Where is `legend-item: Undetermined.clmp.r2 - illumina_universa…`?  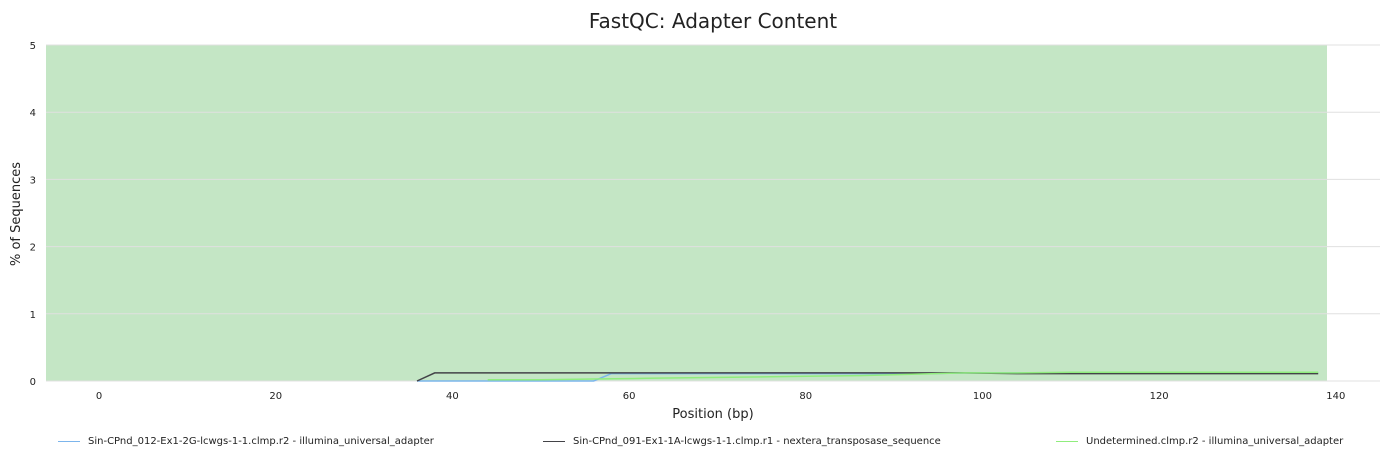 legend-item: Undetermined.clmp.r2 - illumina_universa… is located at coordinates (1199, 441).